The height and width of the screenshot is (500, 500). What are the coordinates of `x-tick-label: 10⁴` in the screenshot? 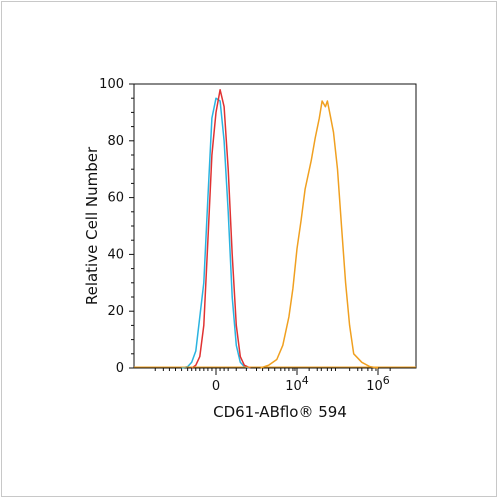 It's located at (297, 384).